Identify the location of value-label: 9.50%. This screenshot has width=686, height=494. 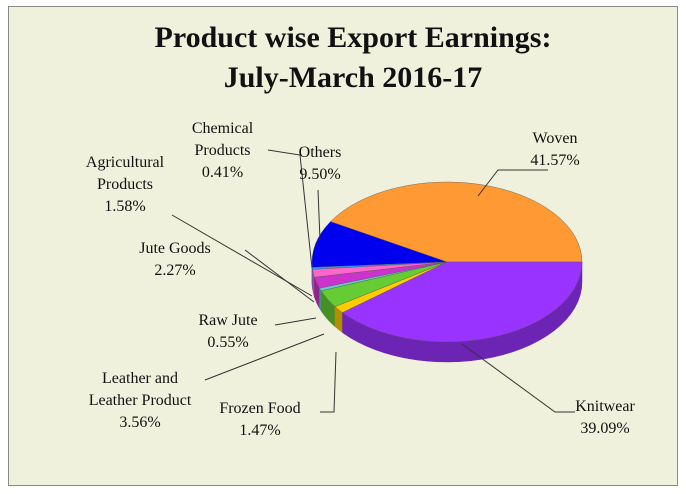
(320, 174).